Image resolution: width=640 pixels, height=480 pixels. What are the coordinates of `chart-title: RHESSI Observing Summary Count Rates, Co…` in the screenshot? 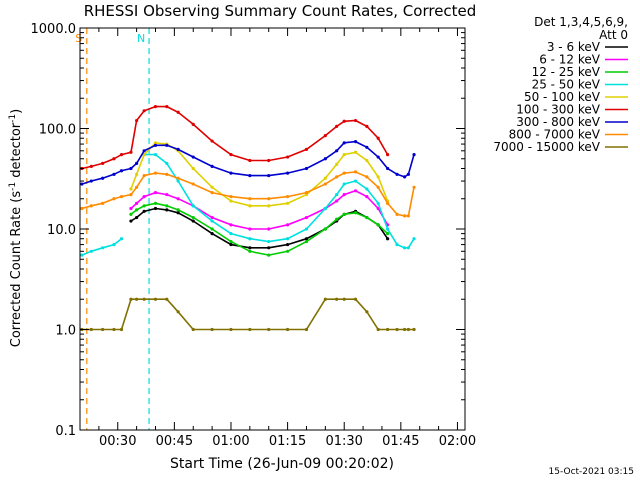 It's located at (280, 11).